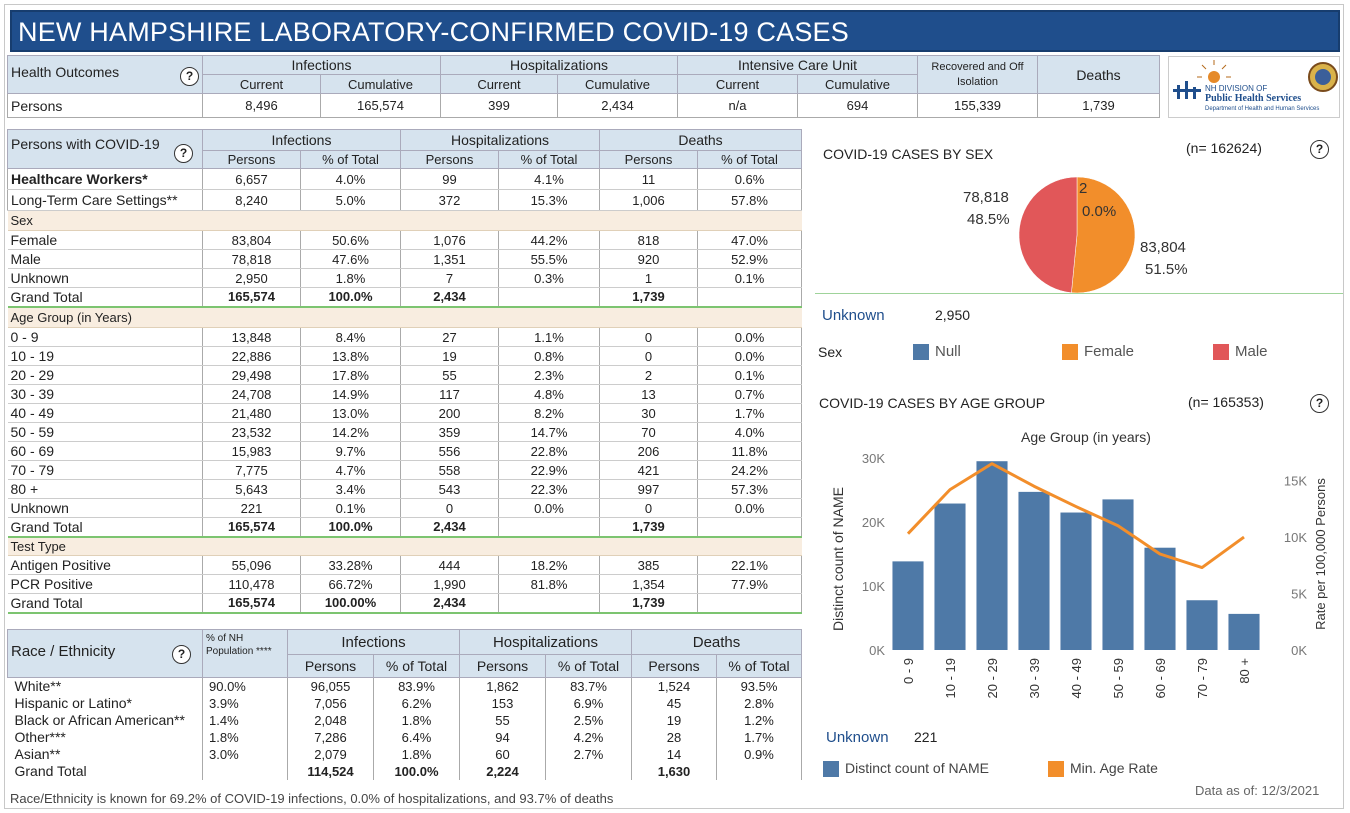 This screenshot has width=1350, height=813. What do you see at coordinates (301, 140) in the screenshot?
I see `group-header: Infections` at bounding box center [301, 140].